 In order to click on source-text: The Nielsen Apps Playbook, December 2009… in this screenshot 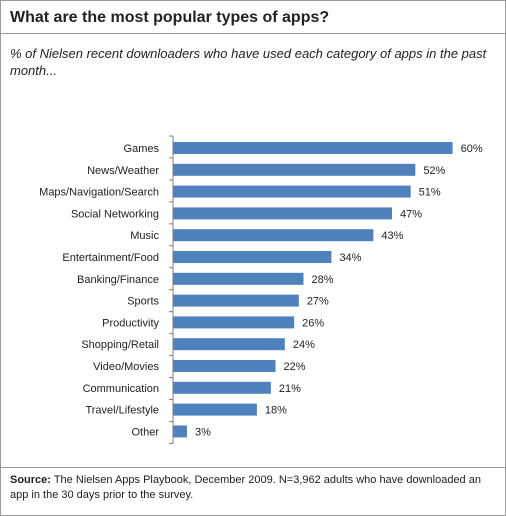, I will do `click(245, 487)`.